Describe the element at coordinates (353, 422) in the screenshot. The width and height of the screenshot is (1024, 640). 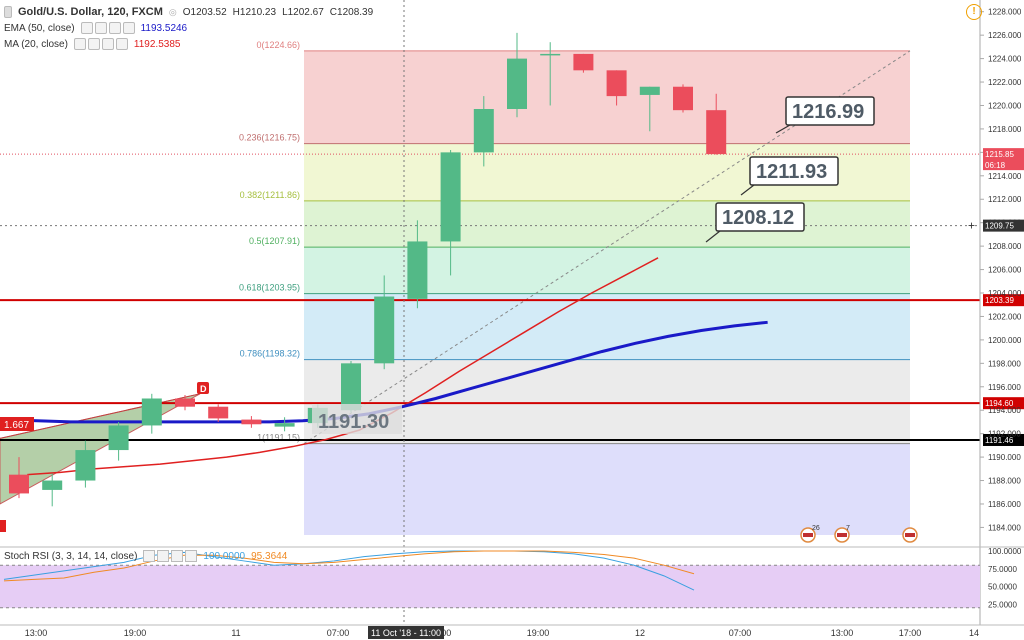
I see `callout-1191-30-label: 1191.30` at that location.